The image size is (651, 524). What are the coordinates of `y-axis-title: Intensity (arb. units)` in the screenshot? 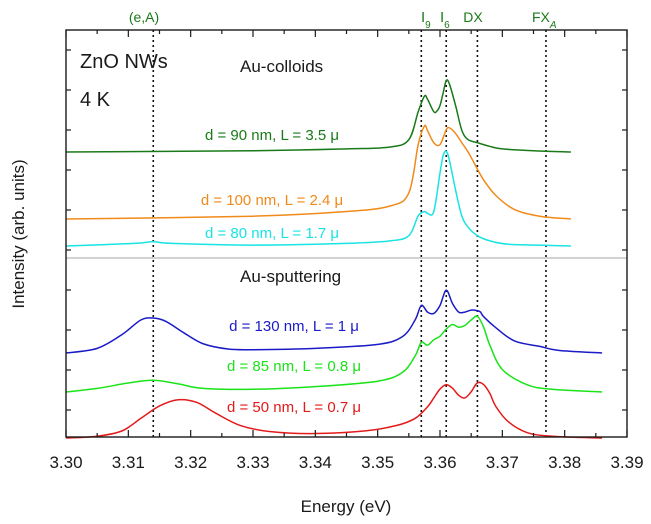 It's located at (18, 233).